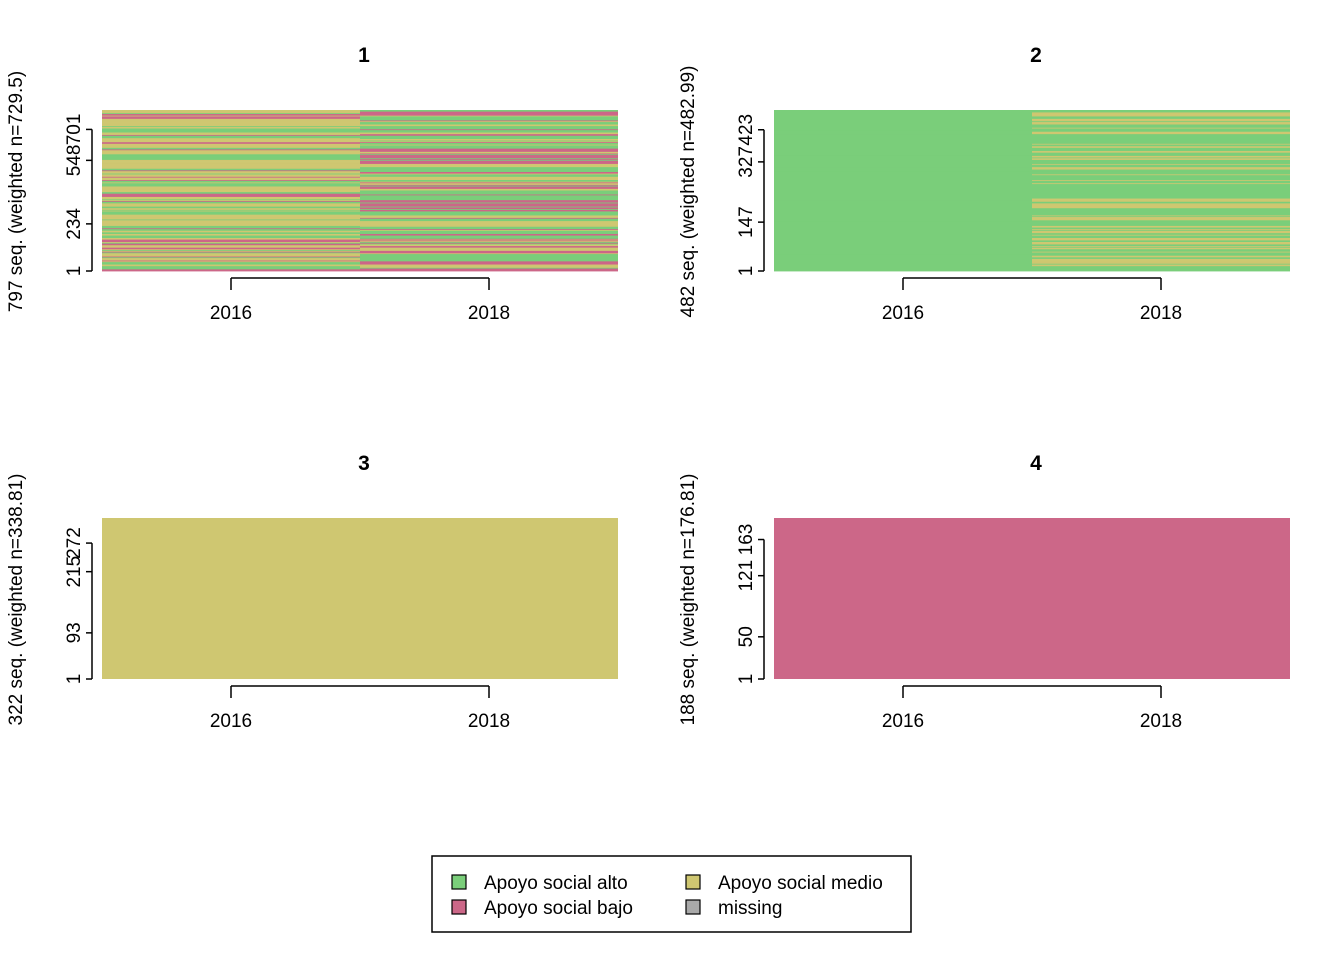 This screenshot has height=960, width=1344. I want to click on x-tick-label: 2018, so click(489, 721).